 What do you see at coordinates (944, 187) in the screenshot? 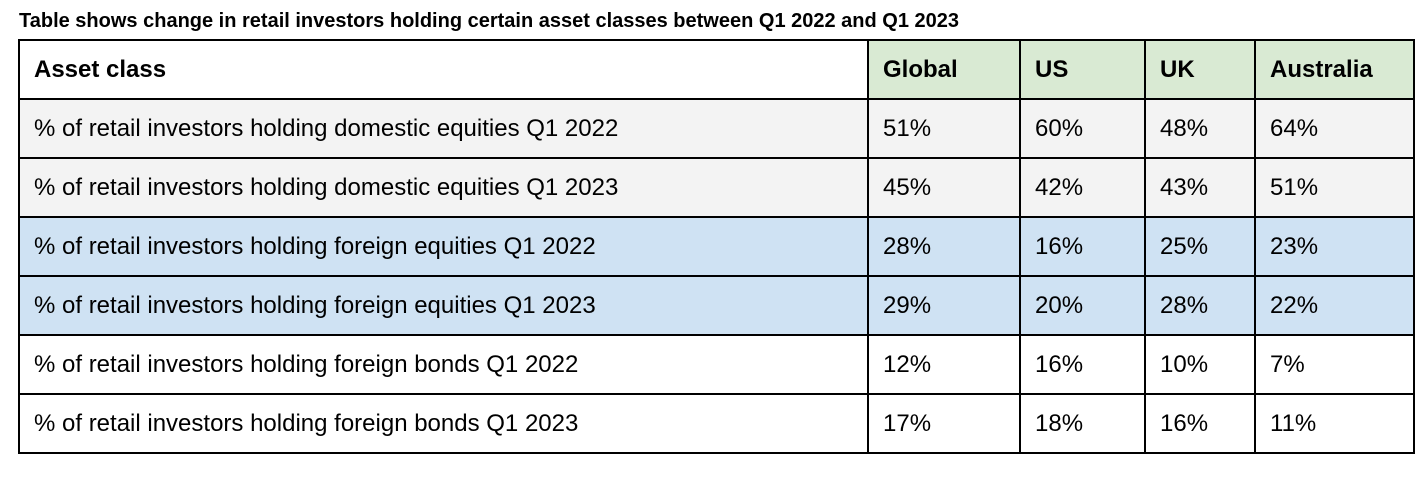
I see `cell-global: 45%` at bounding box center [944, 187].